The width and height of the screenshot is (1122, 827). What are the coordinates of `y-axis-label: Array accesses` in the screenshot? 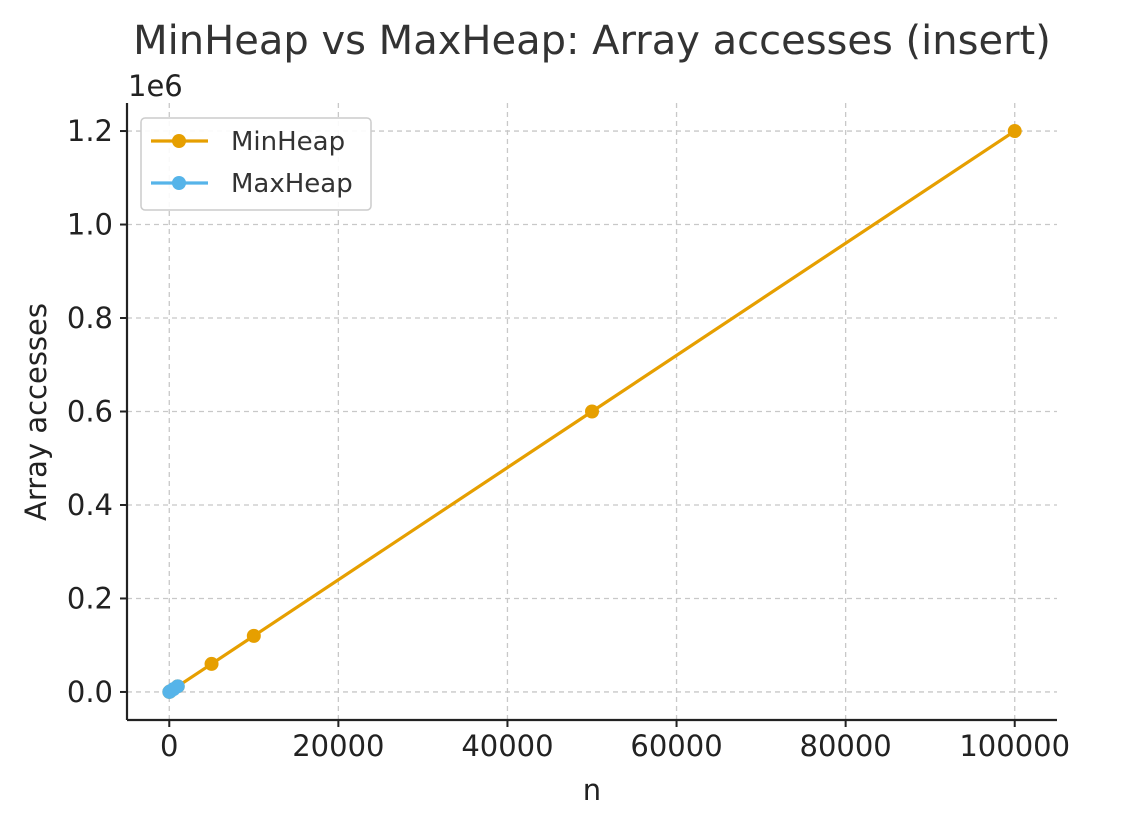 It's located at (36, 412).